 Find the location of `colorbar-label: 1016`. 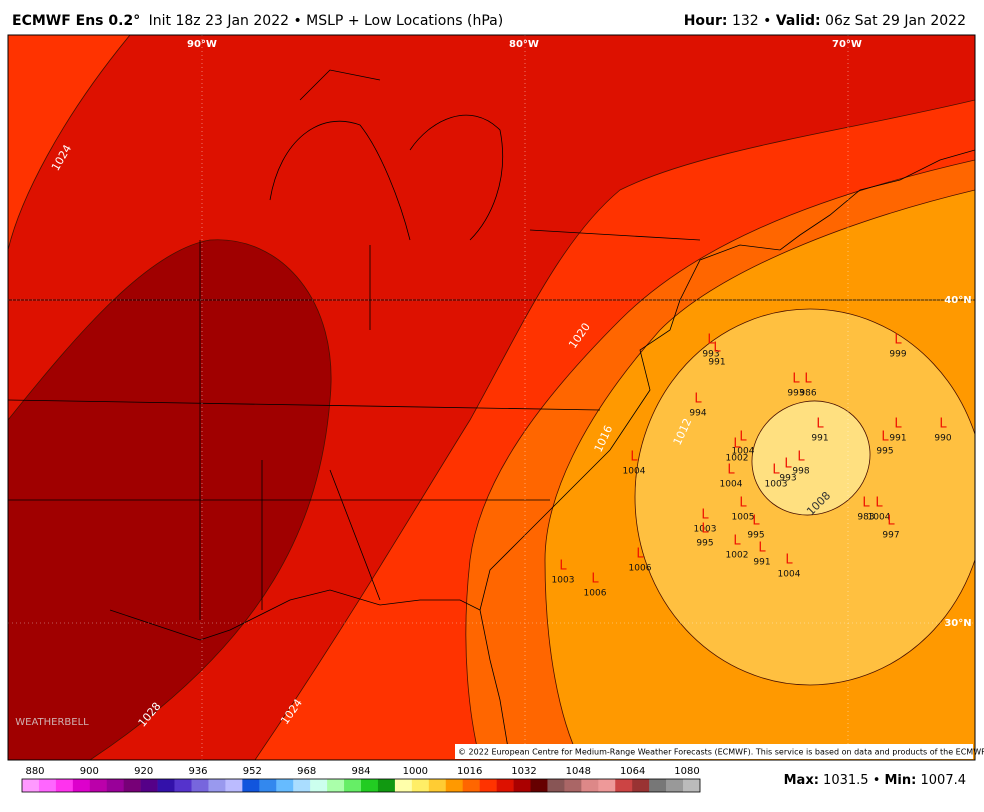

colorbar-label: 1016 is located at coordinates (469, 771).